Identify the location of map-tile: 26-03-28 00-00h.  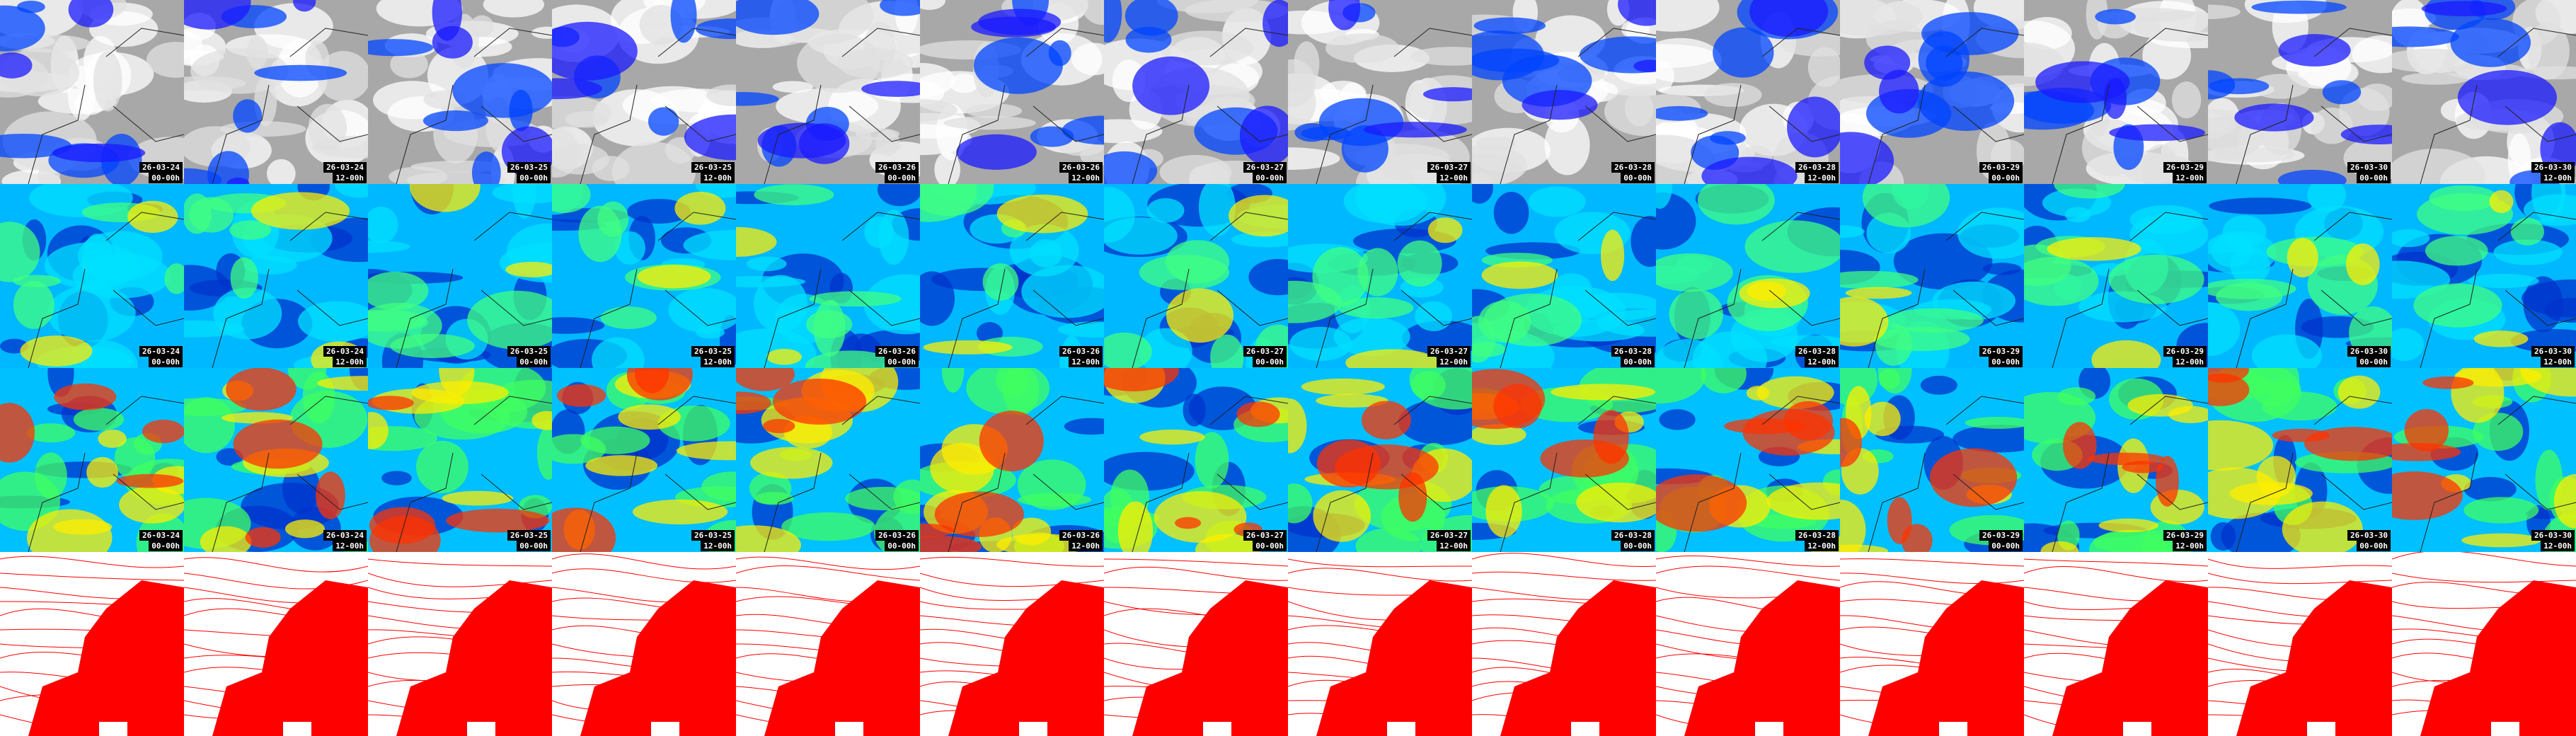
(1564, 276).